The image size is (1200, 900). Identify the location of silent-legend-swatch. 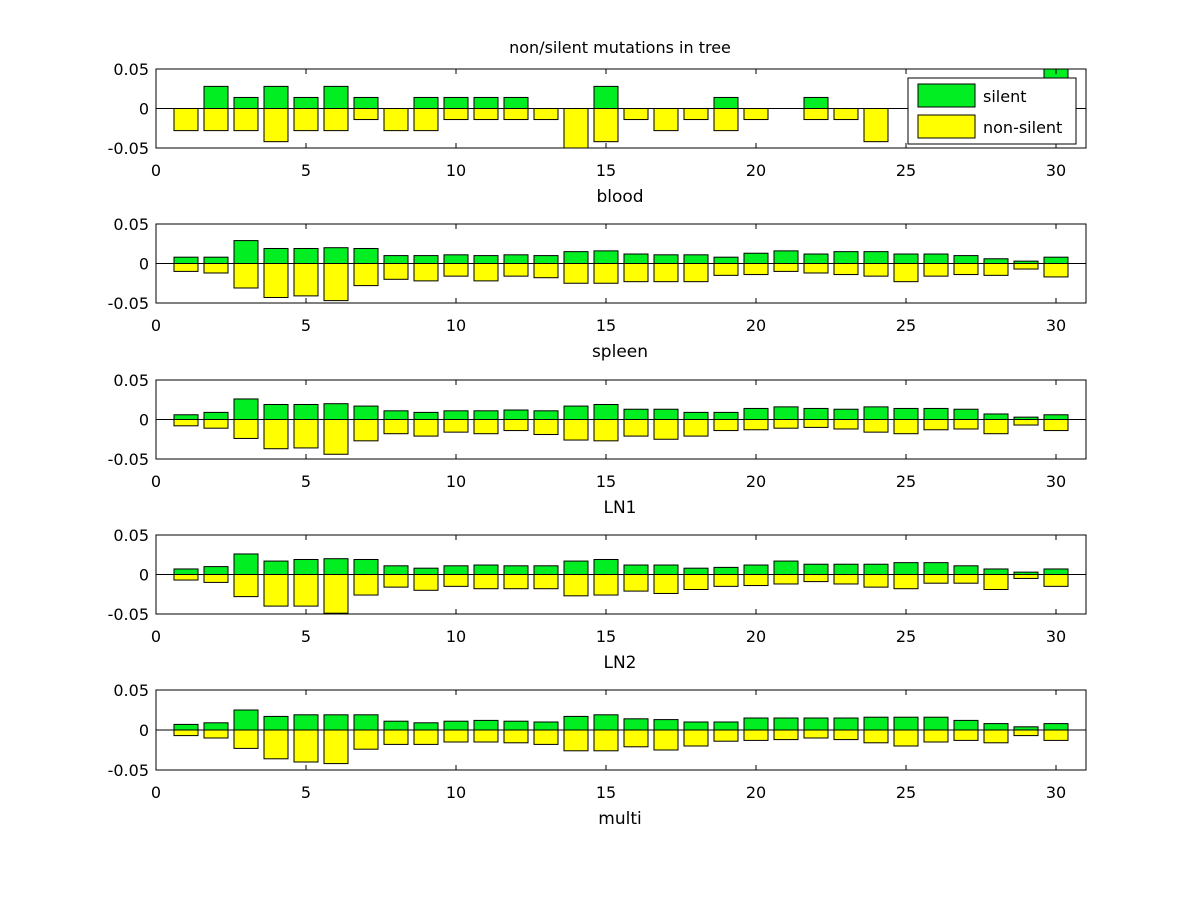
(946, 95).